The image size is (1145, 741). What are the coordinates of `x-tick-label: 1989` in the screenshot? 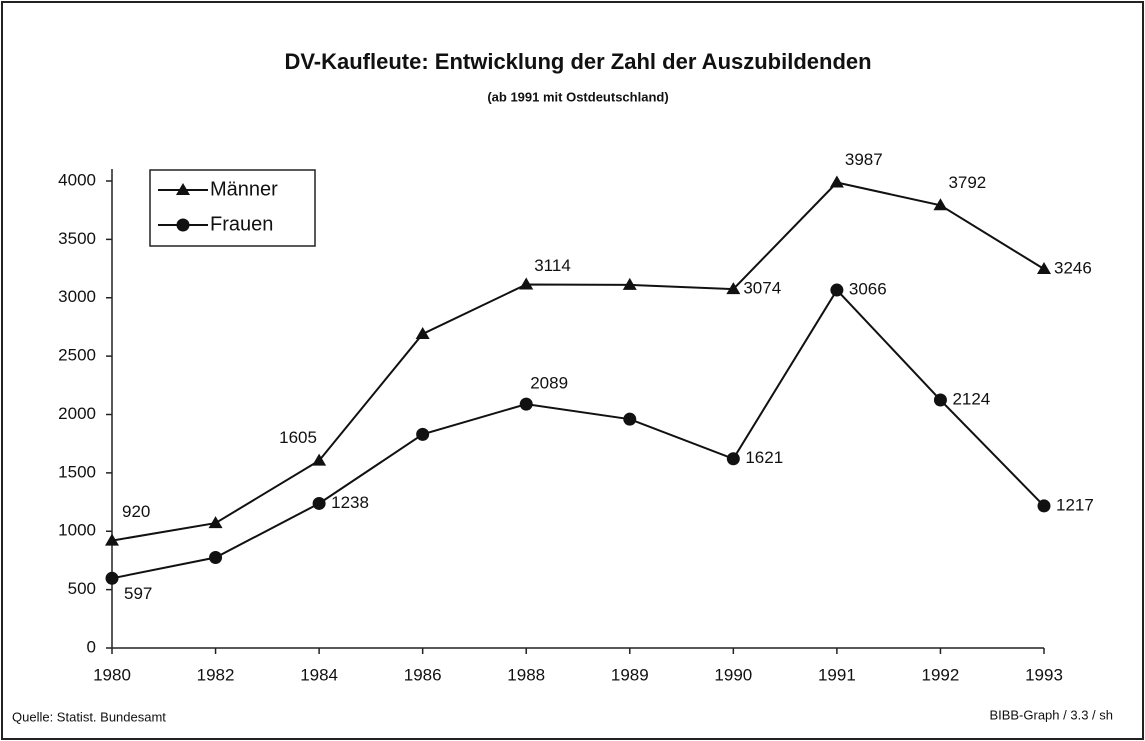 It's located at (630, 674).